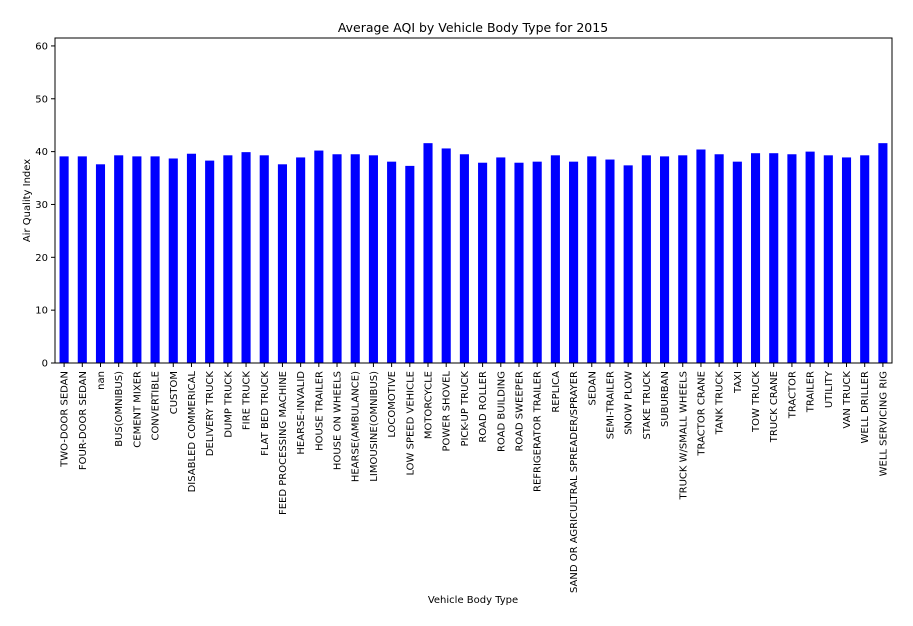 The height and width of the screenshot is (626, 913). Describe the element at coordinates (65, 419) in the screenshot. I see `x-tick-label: TWO-DOOR SEDAN` at that location.